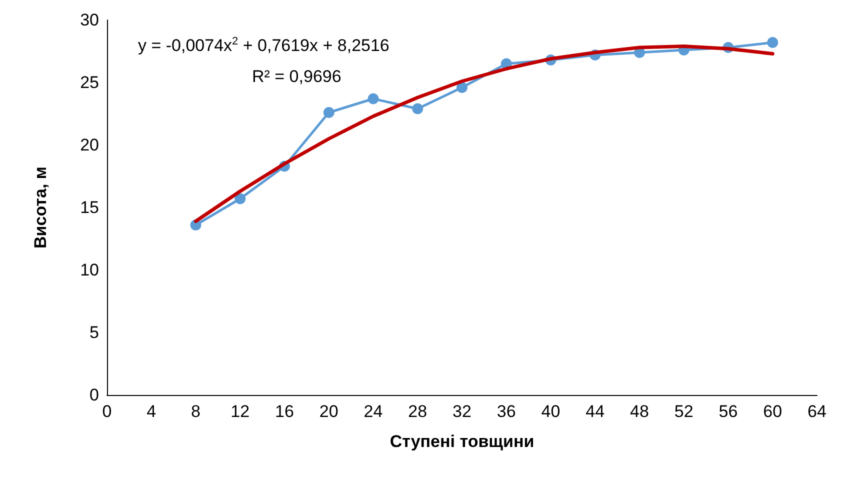 This screenshot has width=845, height=480. I want to click on y-tick-label: 30, so click(89, 20).